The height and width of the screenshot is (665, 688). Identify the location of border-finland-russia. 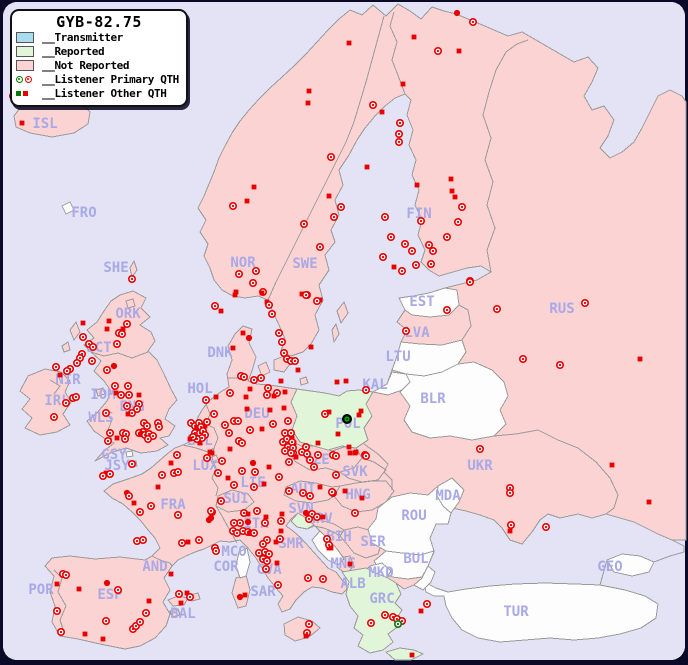
(505, 156).